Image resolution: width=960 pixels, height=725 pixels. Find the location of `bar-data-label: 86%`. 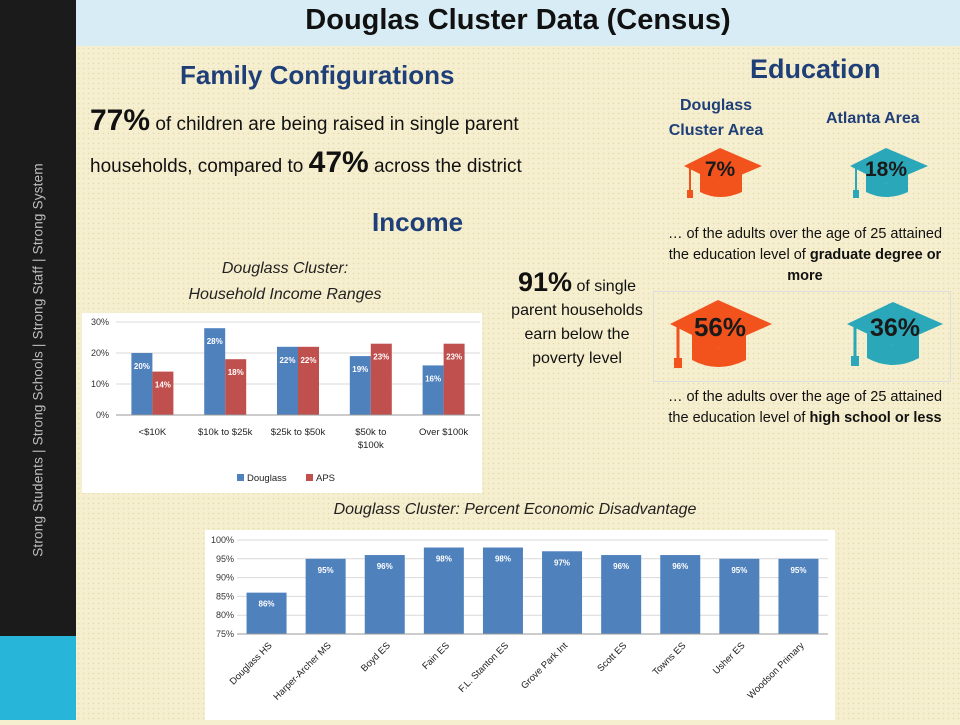

bar-data-label: 86% is located at coordinates (267, 604).